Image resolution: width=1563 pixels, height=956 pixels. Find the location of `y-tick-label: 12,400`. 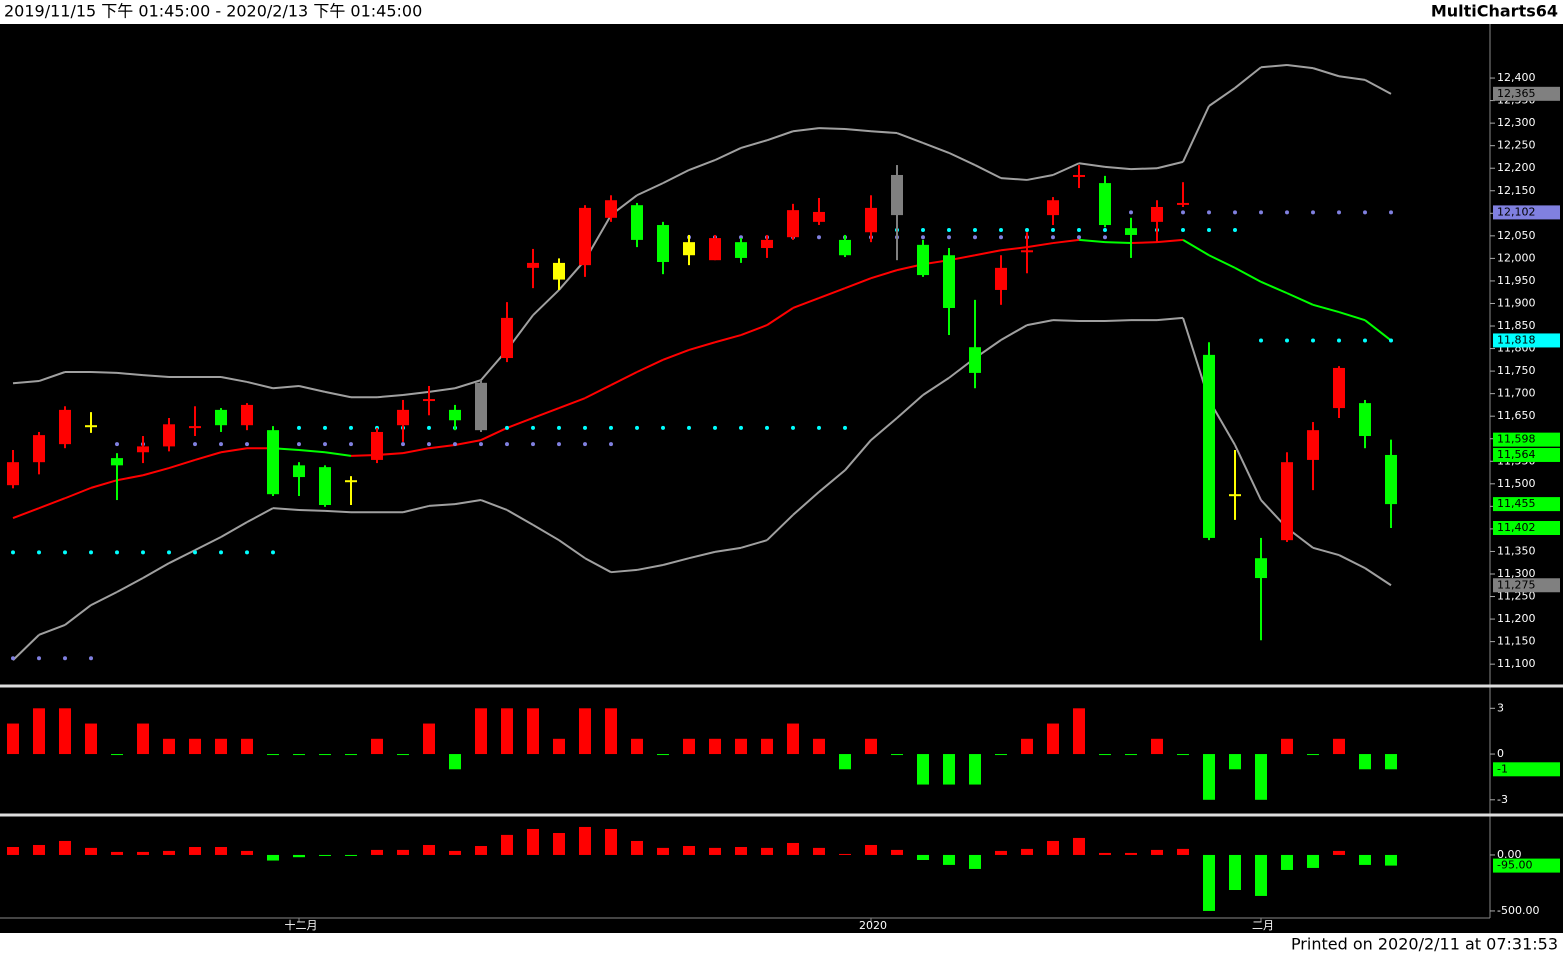

y-tick-label: 12,400 is located at coordinates (1516, 77).